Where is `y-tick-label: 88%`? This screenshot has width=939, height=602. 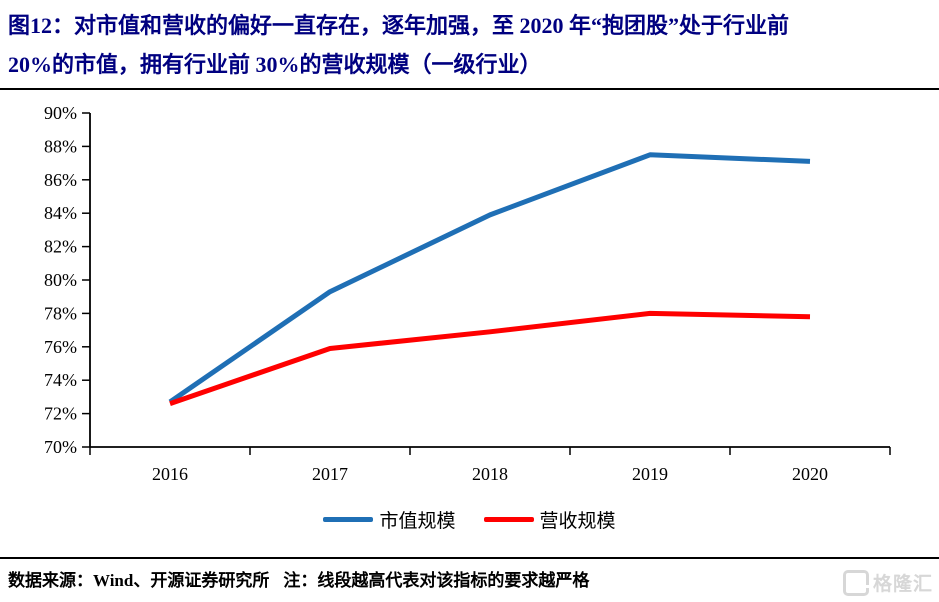 y-tick-label: 88% is located at coordinates (60, 146).